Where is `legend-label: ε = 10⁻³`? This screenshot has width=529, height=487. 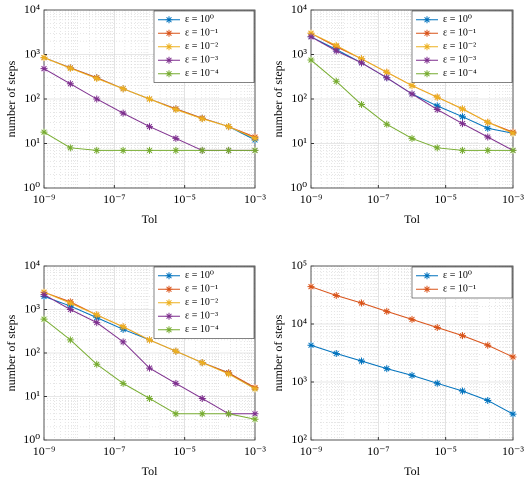 legend-label: ε = 10⁻³ is located at coordinates (201, 316).